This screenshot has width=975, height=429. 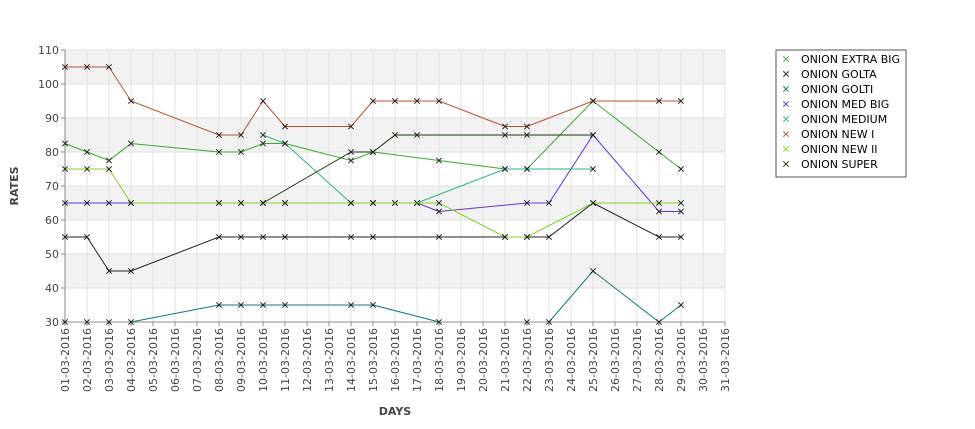 What do you see at coordinates (65, 360) in the screenshot?
I see `x-tick-label: 01-03-2016` at bounding box center [65, 360].